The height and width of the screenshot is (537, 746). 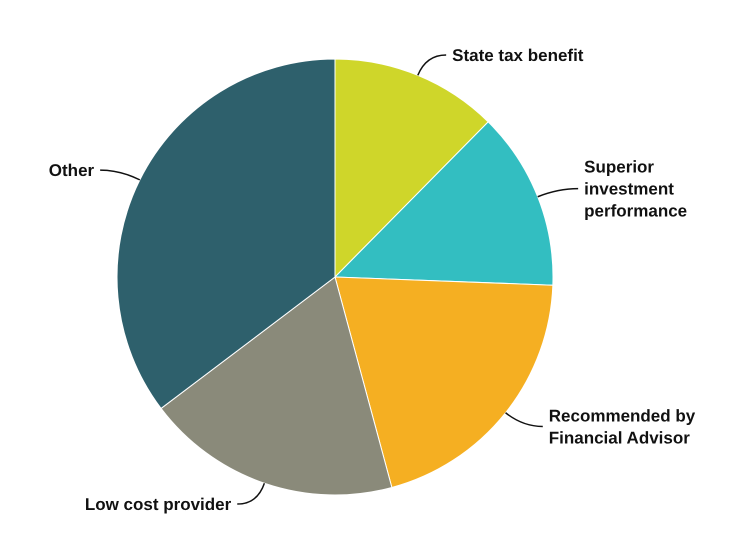 What do you see at coordinates (158, 504) in the screenshot?
I see `slice-label: Low cost provider` at bounding box center [158, 504].